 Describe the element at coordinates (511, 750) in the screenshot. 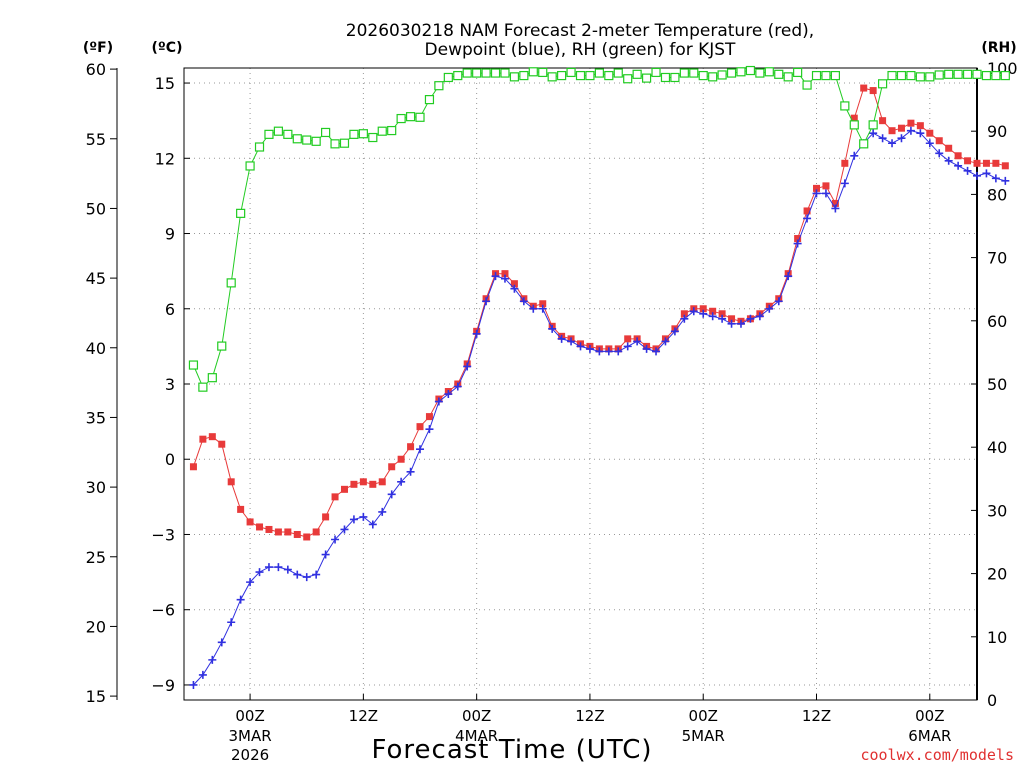

I see `x-axis-title: Forecast Time (UTC)` at that location.